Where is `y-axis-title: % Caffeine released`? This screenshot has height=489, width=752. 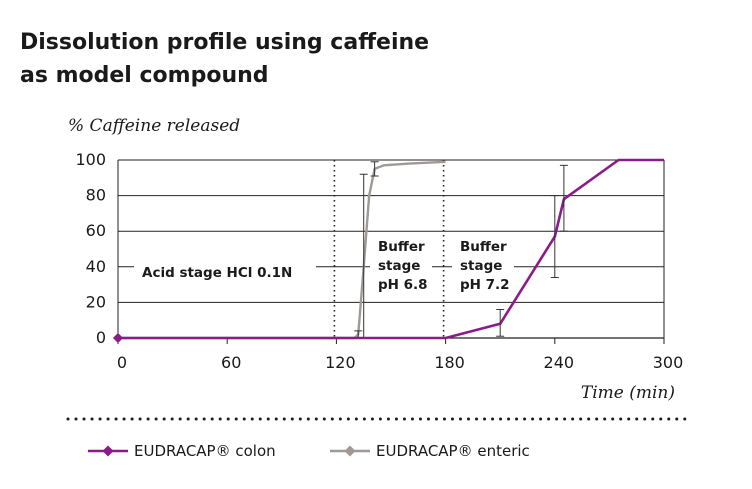 y-axis-title: % Caffeine released is located at coordinates (154, 126).